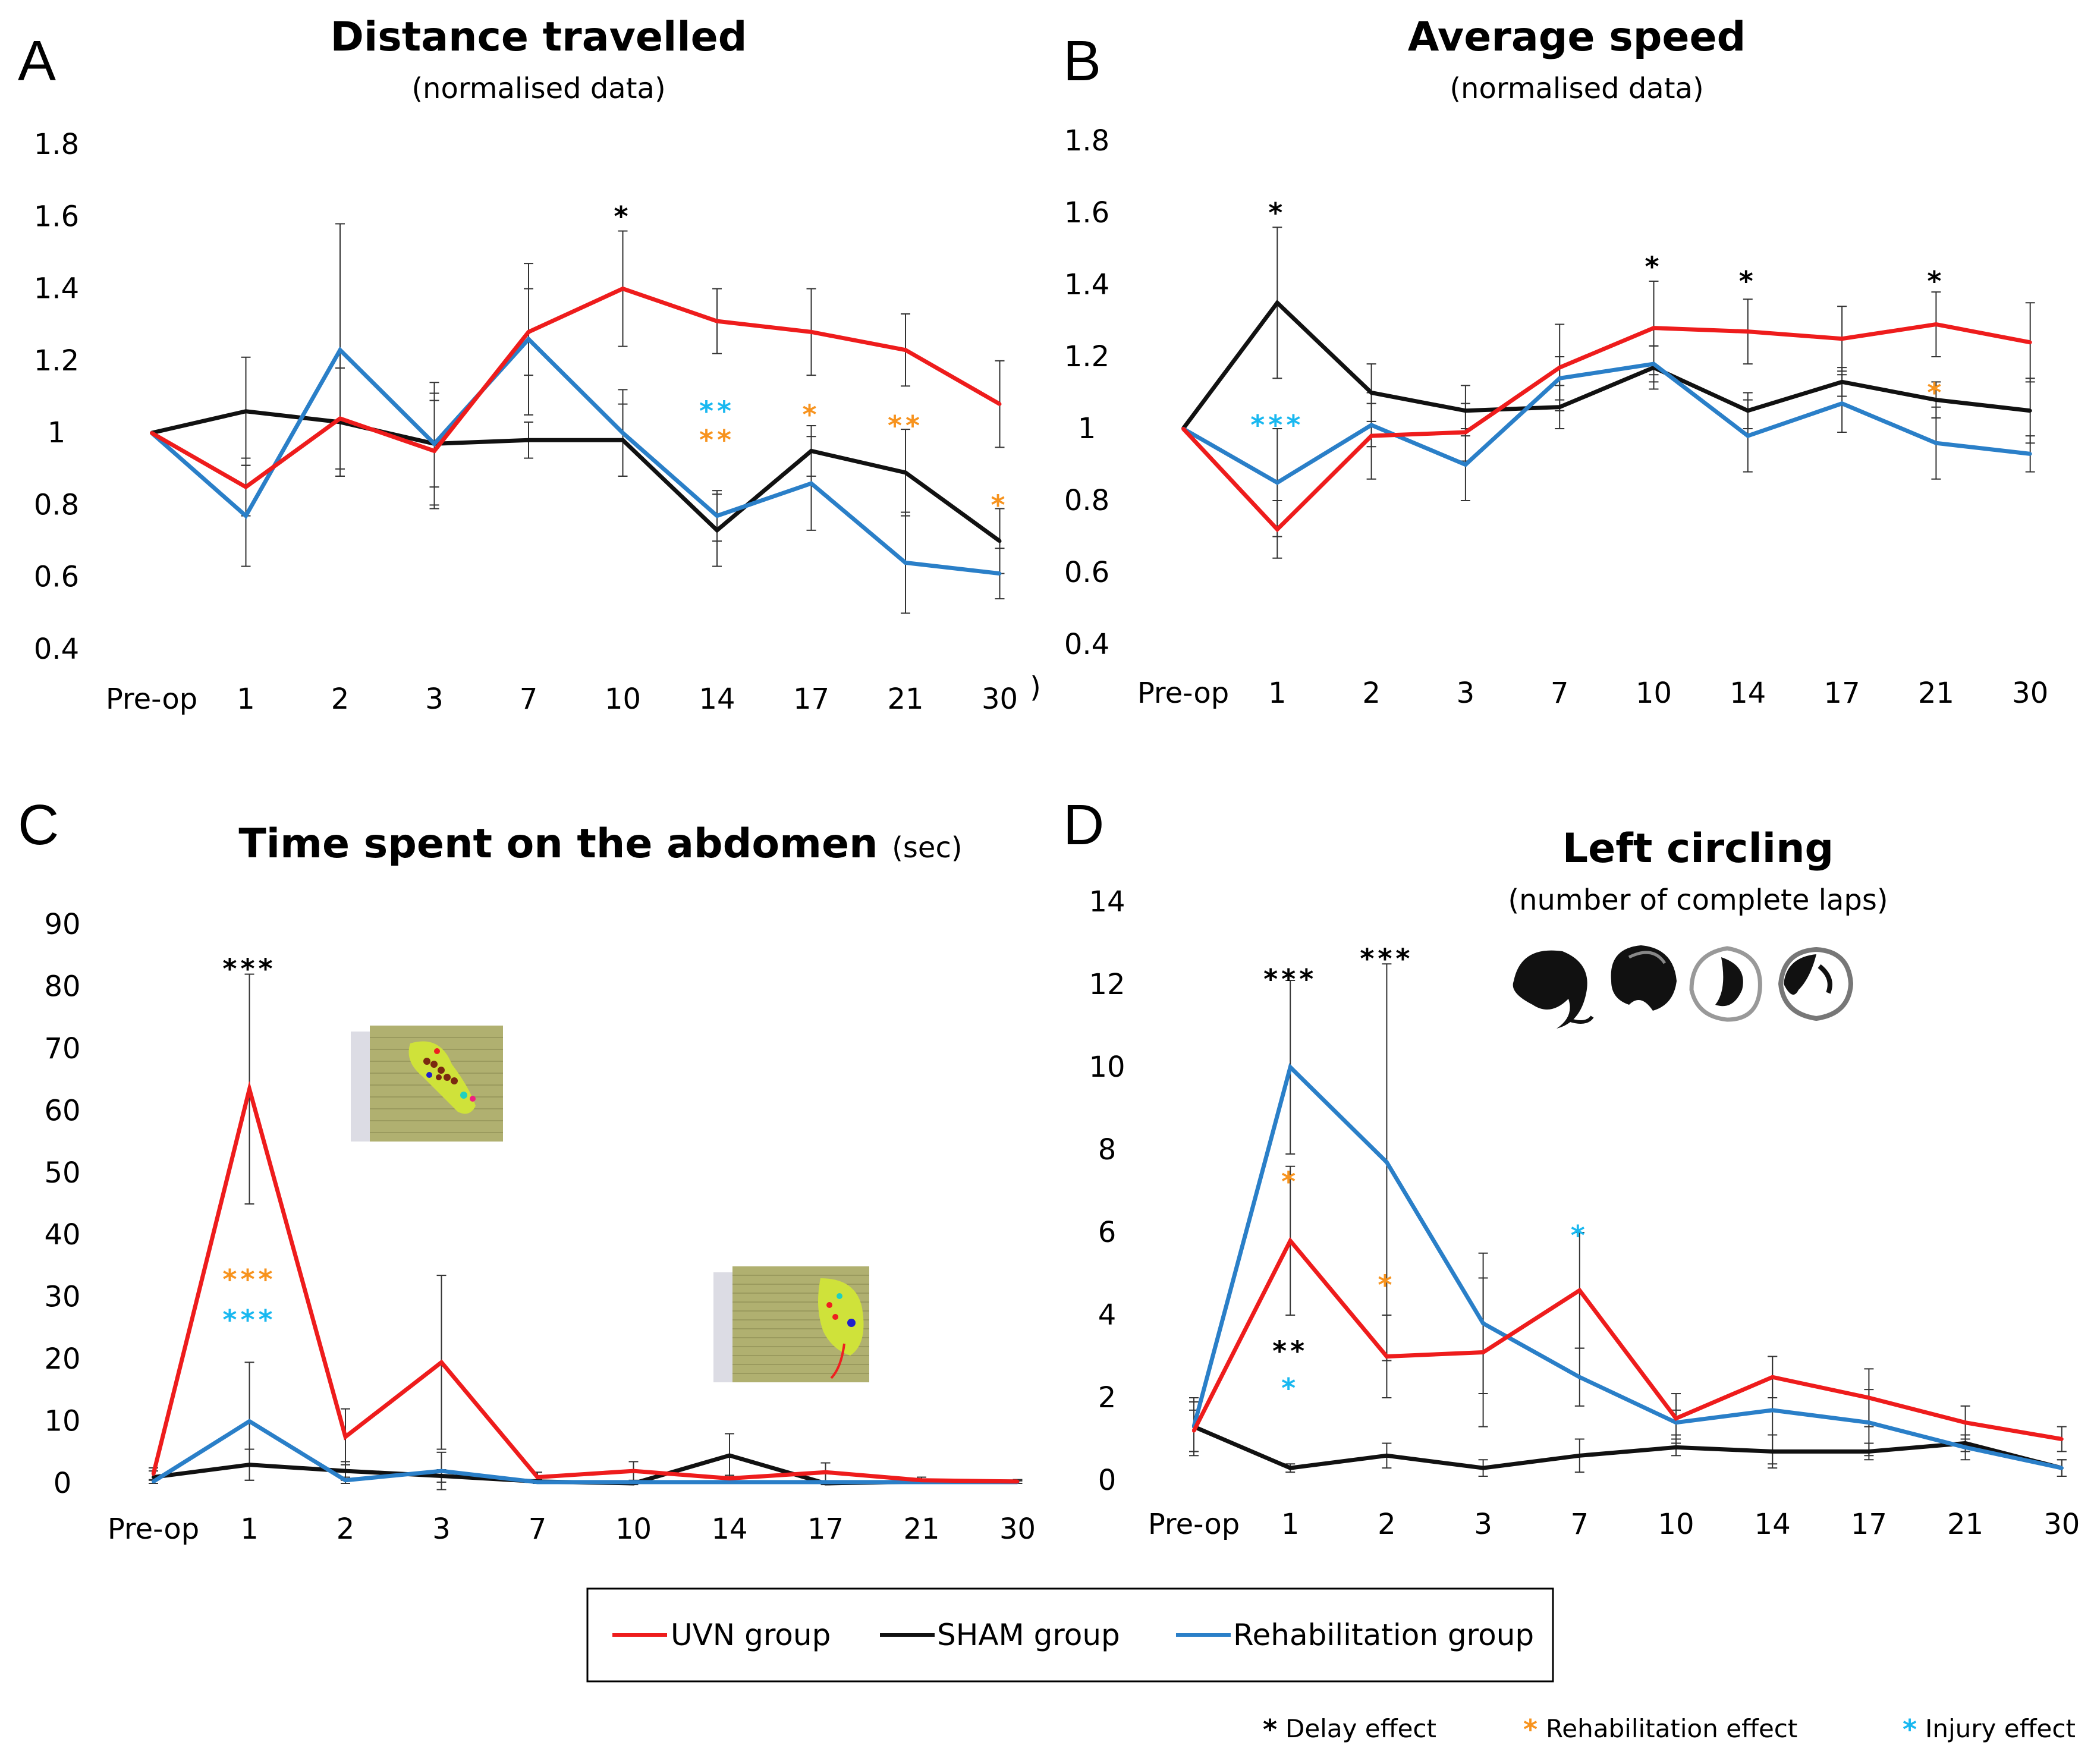 This screenshot has height=1764, width=2094. What do you see at coordinates (717, 699) in the screenshot?
I see `panel-a-xtick-label: 14` at bounding box center [717, 699].